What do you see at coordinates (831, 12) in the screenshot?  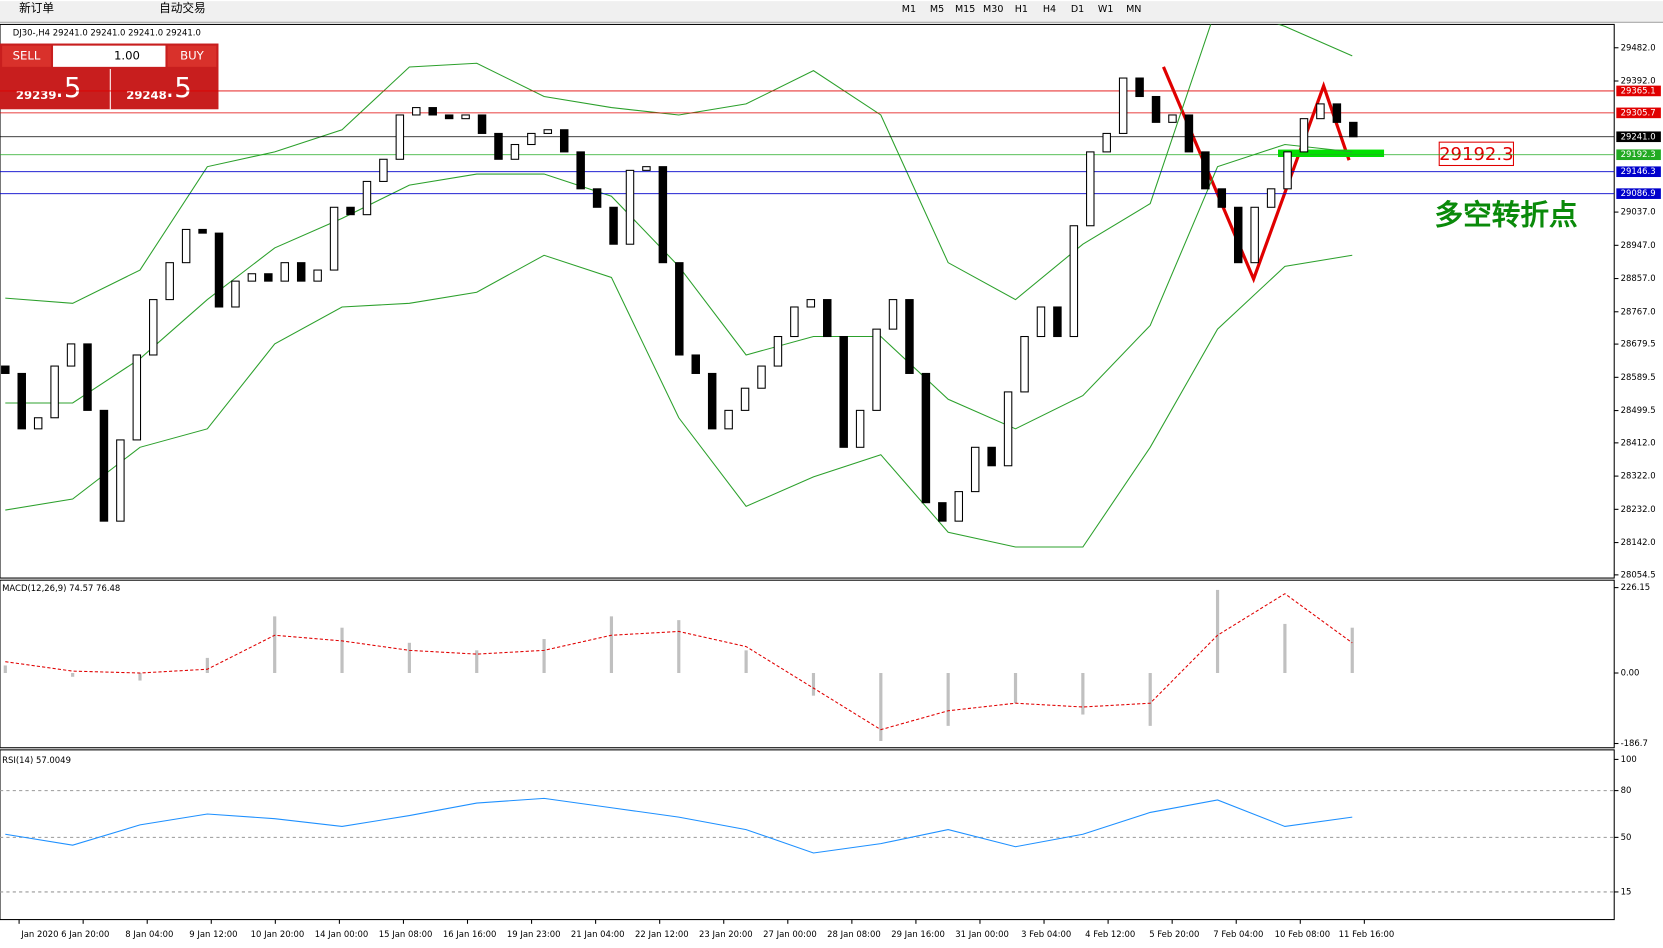 I see `toolbar` at bounding box center [831, 12].